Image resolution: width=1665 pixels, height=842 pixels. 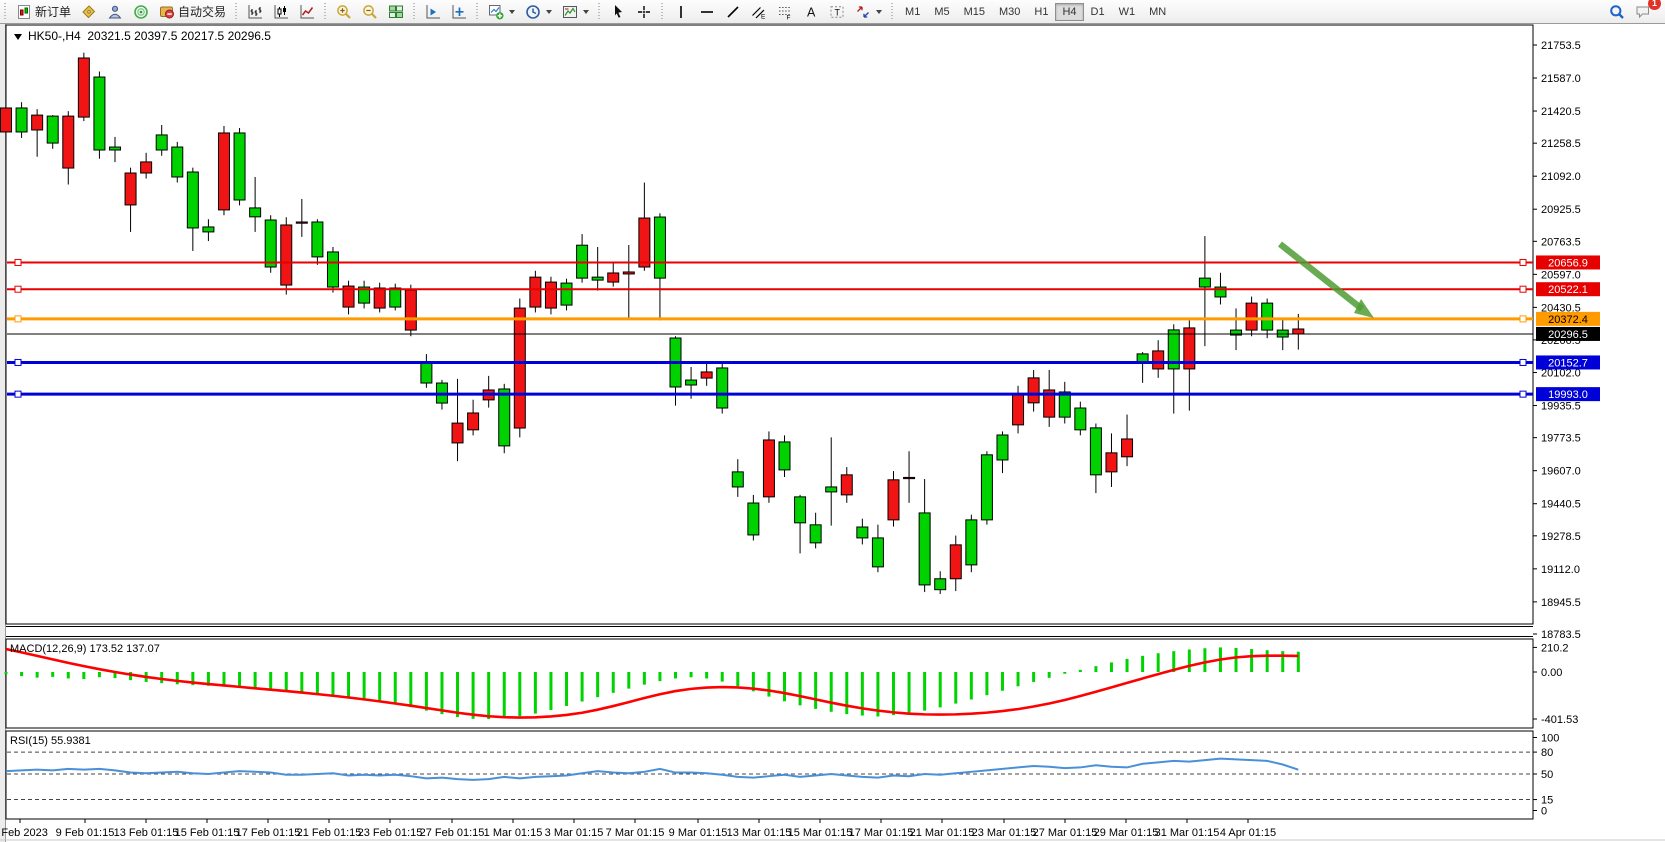 I want to click on signals-button, so click(x=141, y=12).